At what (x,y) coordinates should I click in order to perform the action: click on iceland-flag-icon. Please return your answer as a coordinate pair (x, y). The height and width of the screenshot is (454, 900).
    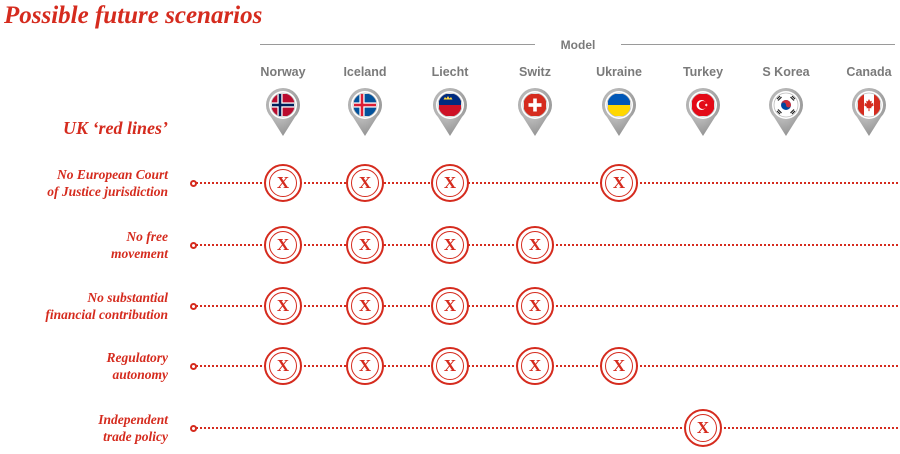
    Looking at the image, I should click on (365, 111).